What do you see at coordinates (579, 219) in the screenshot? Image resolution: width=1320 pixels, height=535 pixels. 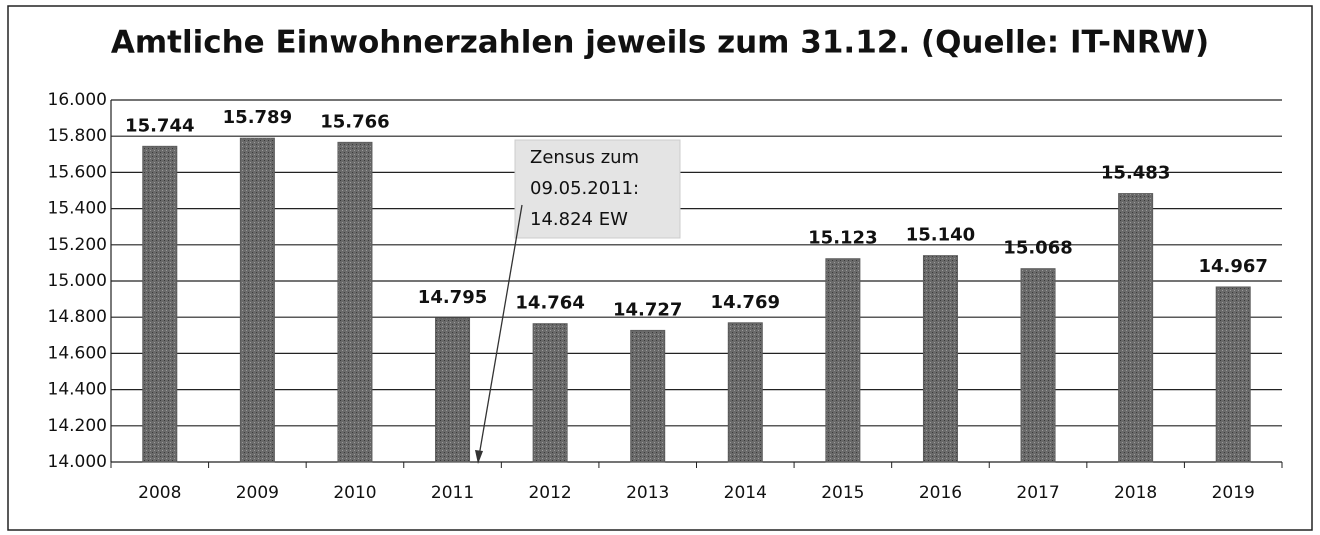 I see `annotation-text: 14.824 EW` at bounding box center [579, 219].